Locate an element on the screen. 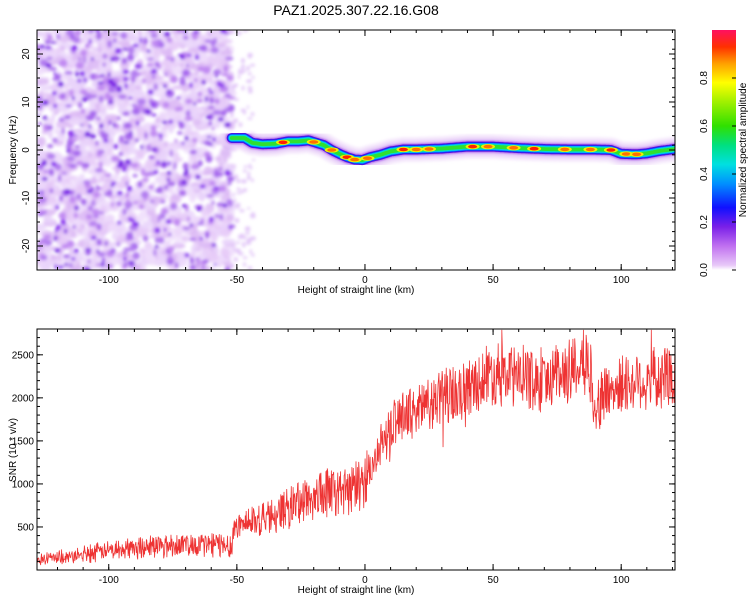 Image resolution: width=750 pixels, height=600 pixels. chart-title: PAZ1.2025.307.22.16.G08 is located at coordinates (356, 10).